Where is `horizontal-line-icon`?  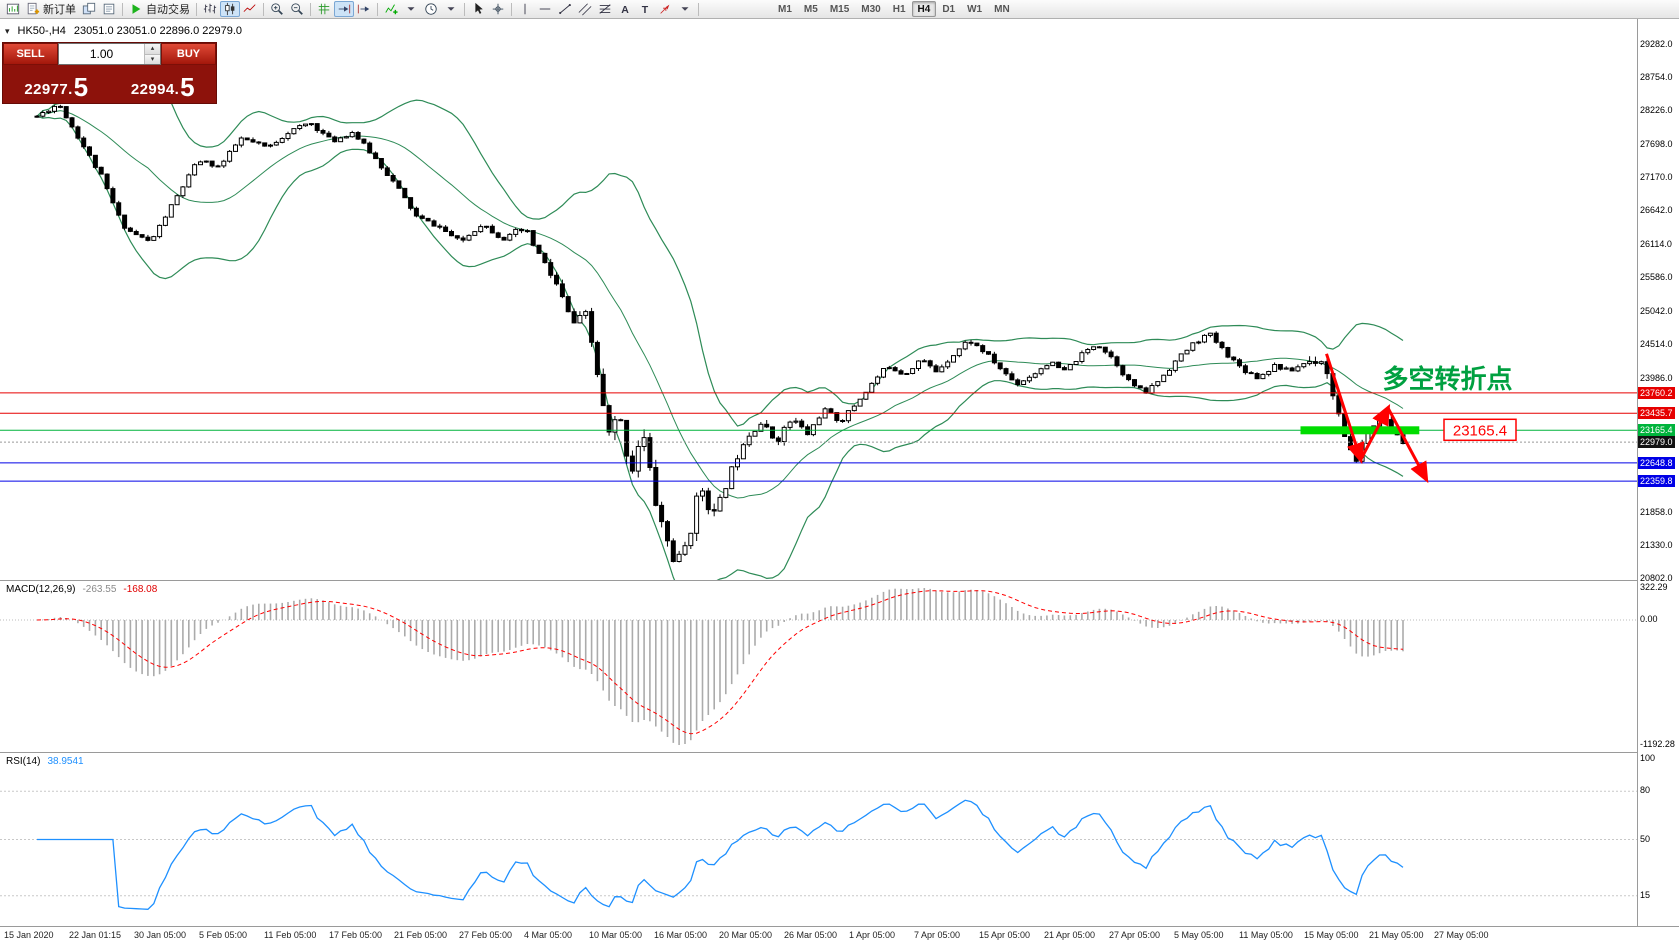
horizontal-line-icon is located at coordinates (545, 9).